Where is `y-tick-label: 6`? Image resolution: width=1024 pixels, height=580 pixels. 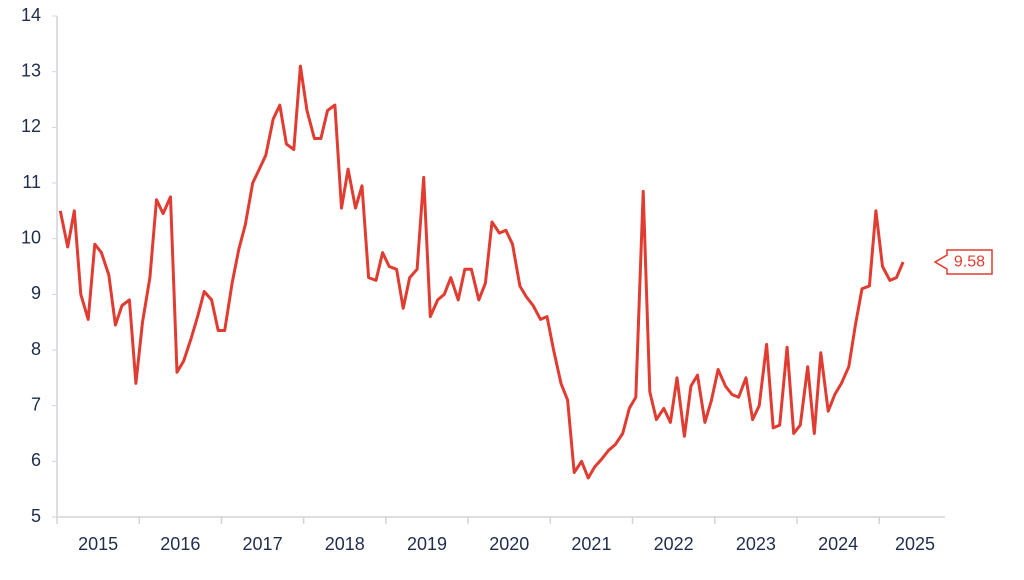
y-tick-label: 6 is located at coordinates (36, 460).